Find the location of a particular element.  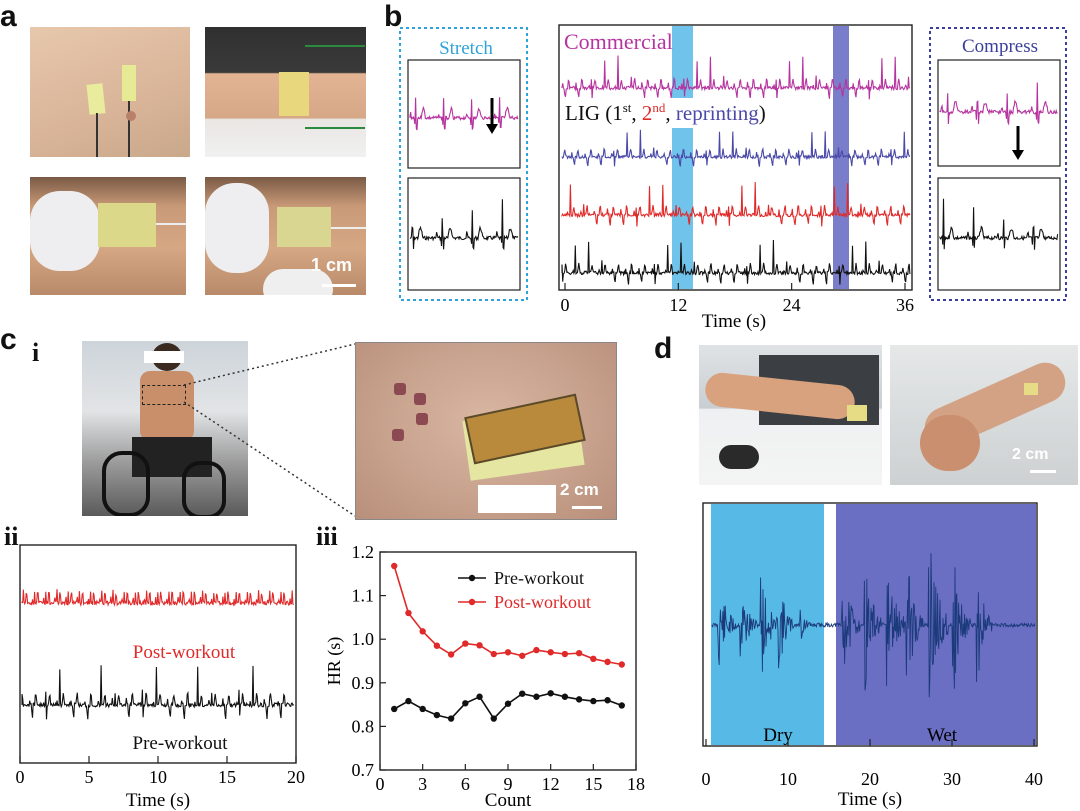

panel-label-d: d is located at coordinates (663, 348).